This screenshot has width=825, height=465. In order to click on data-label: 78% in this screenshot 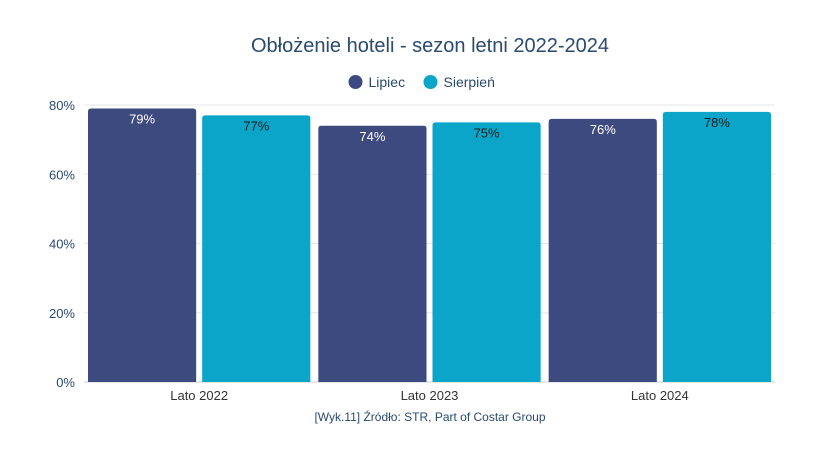, I will do `click(717, 122)`.